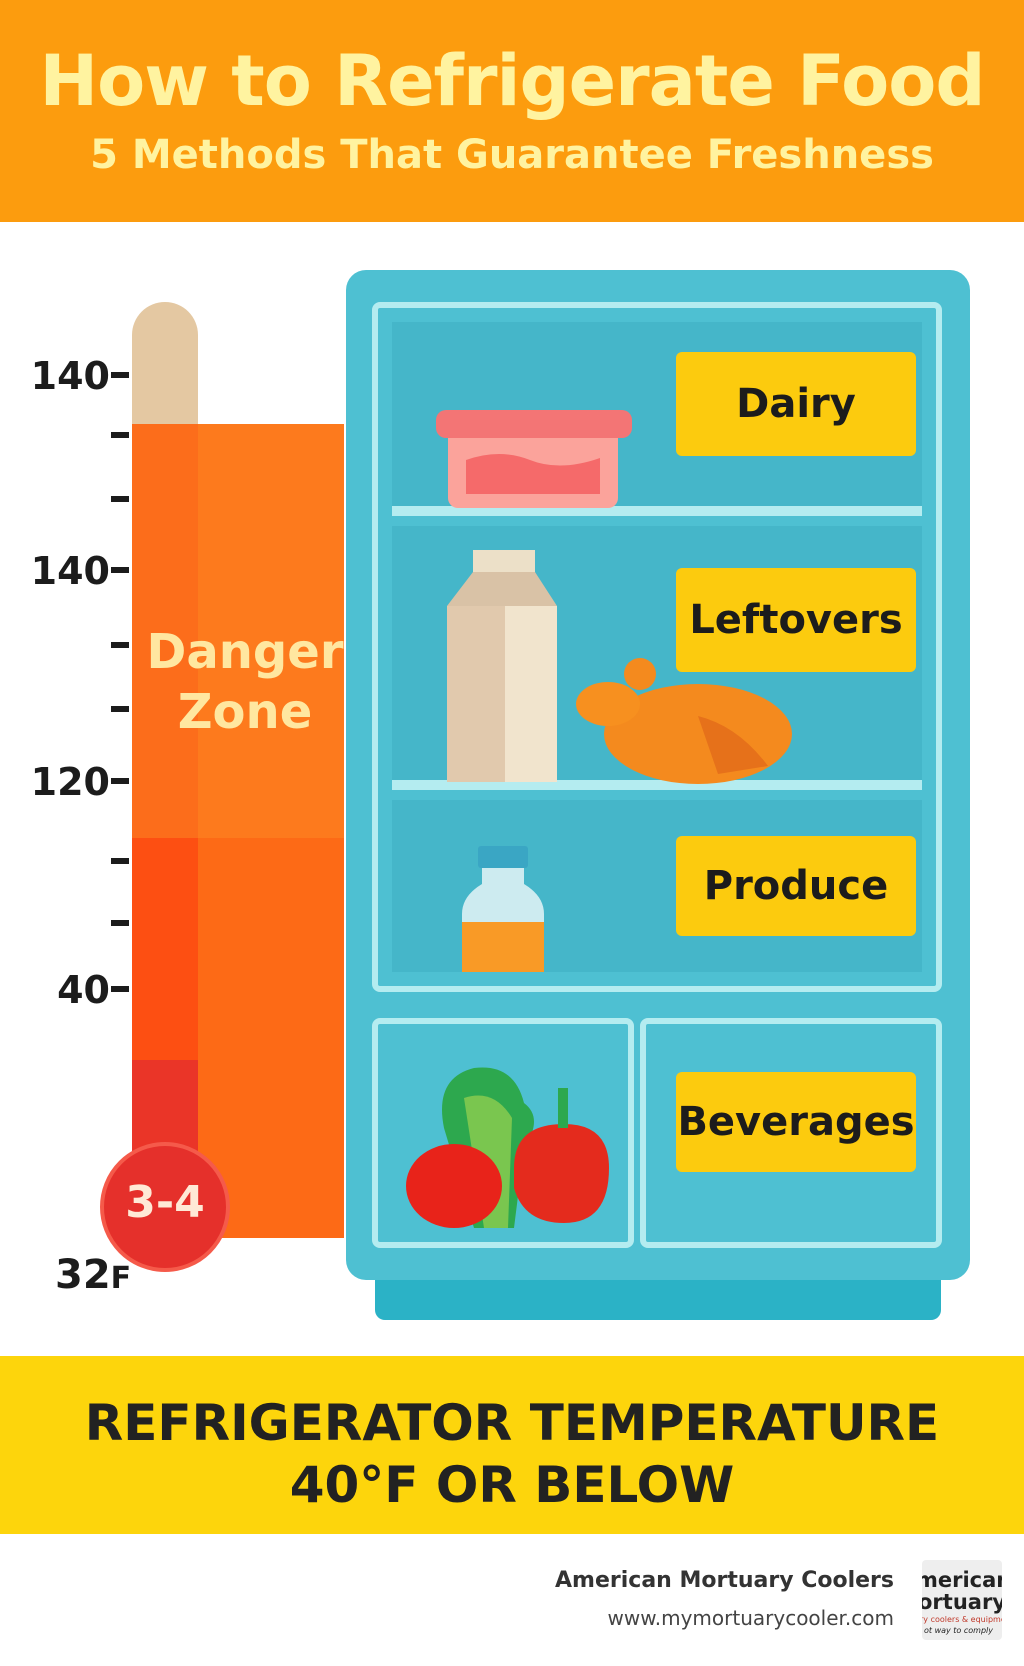 The height and width of the screenshot is (1666, 1024). What do you see at coordinates (165, 949) in the screenshot?
I see `thermometer-tube-middle` at bounding box center [165, 949].